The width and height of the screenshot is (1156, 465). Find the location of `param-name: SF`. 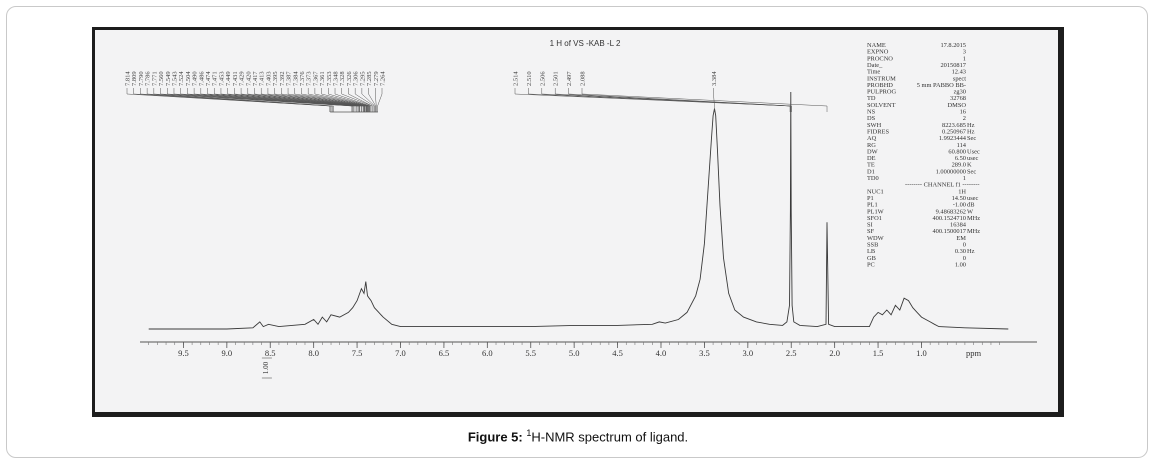

param-name: SF is located at coordinates (871, 231).